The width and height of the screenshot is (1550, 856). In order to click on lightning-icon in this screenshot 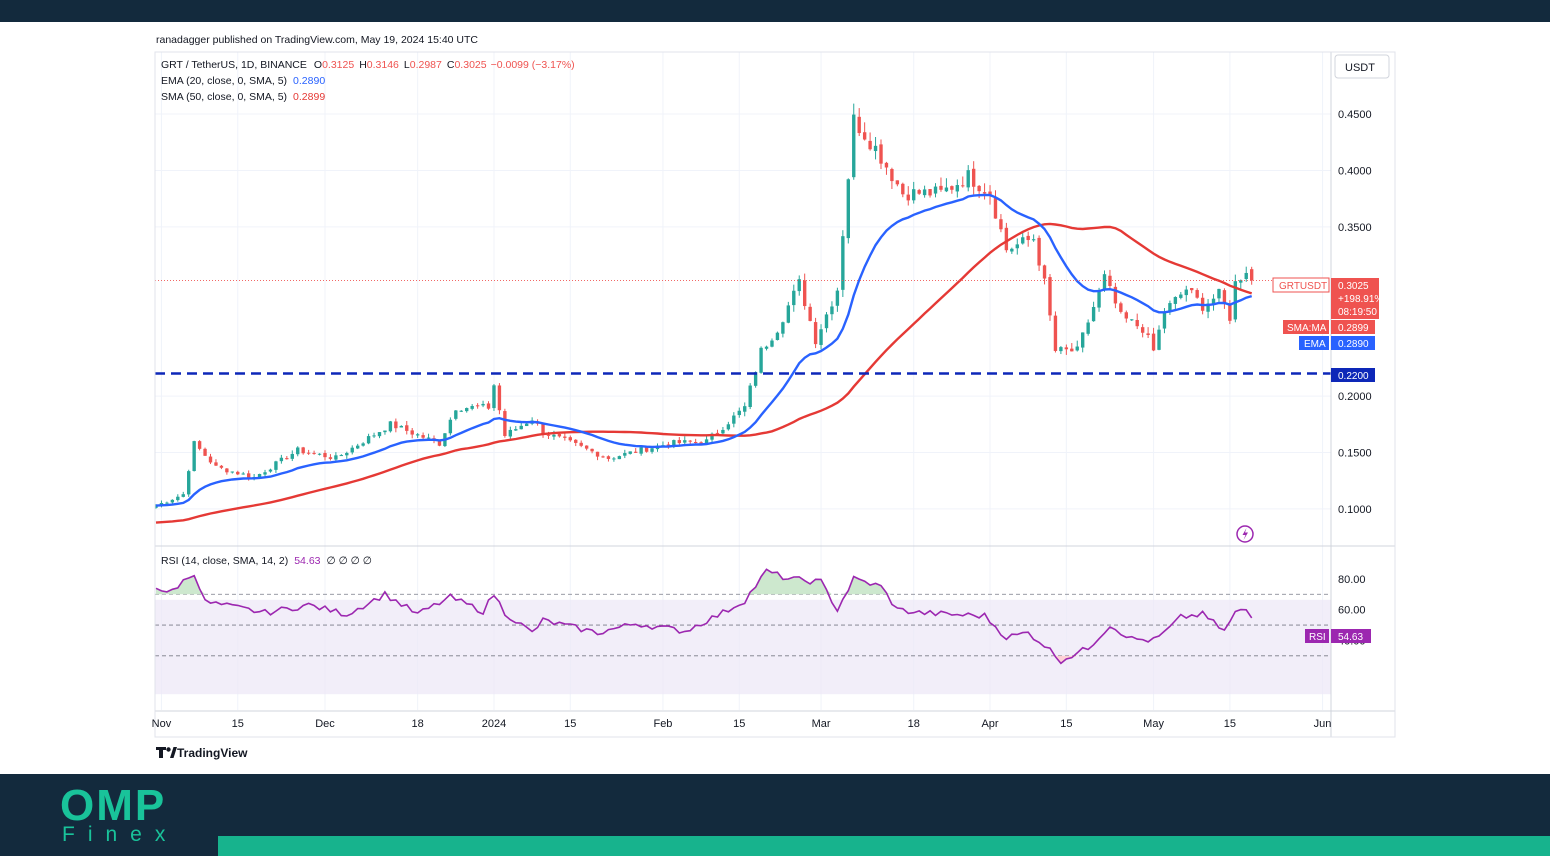, I will do `click(1245, 534)`.